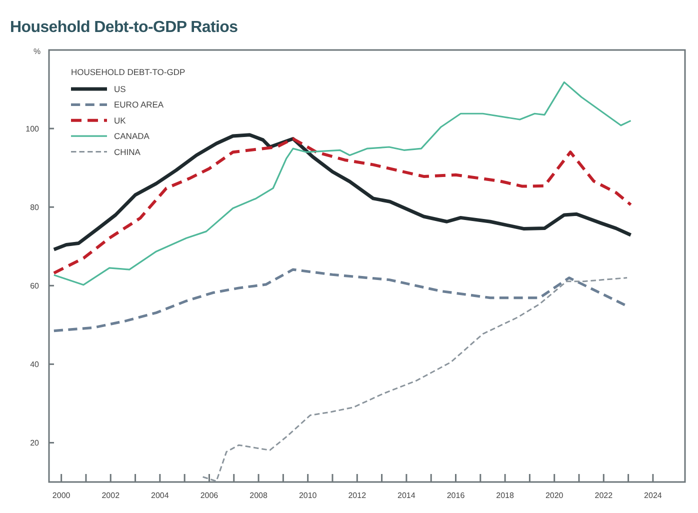  What do you see at coordinates (554, 495) in the screenshot?
I see `x-tick-label: 2020` at bounding box center [554, 495].